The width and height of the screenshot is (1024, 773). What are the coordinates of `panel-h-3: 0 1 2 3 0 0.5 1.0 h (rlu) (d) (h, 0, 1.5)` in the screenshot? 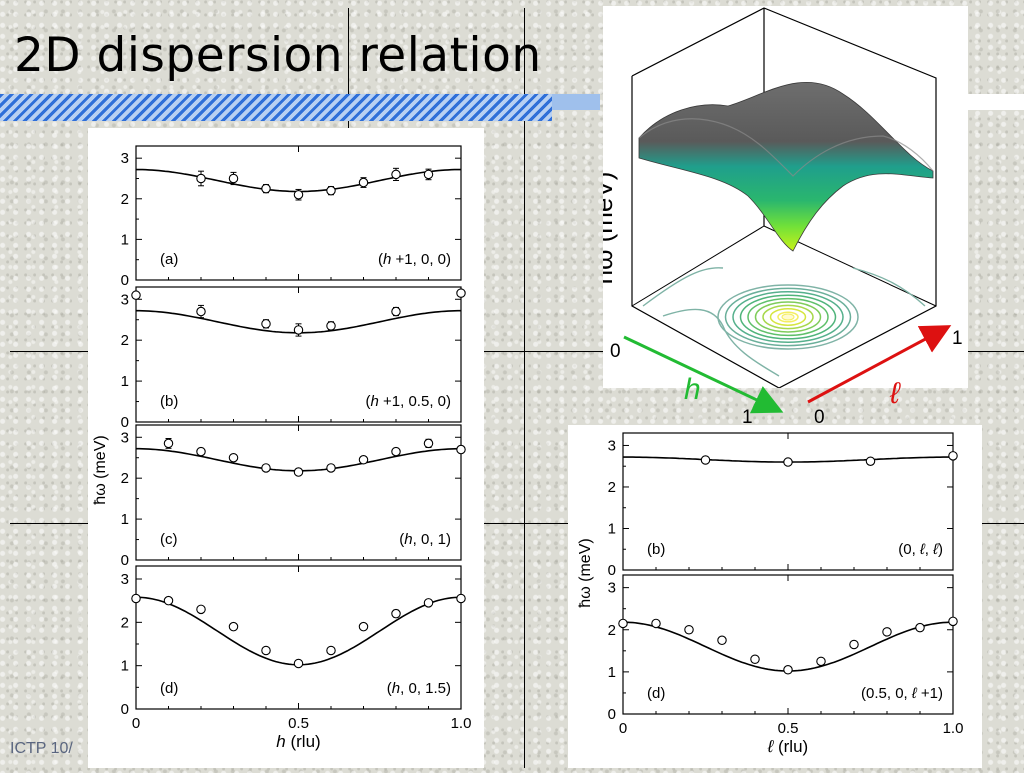 It's located at (296, 658).